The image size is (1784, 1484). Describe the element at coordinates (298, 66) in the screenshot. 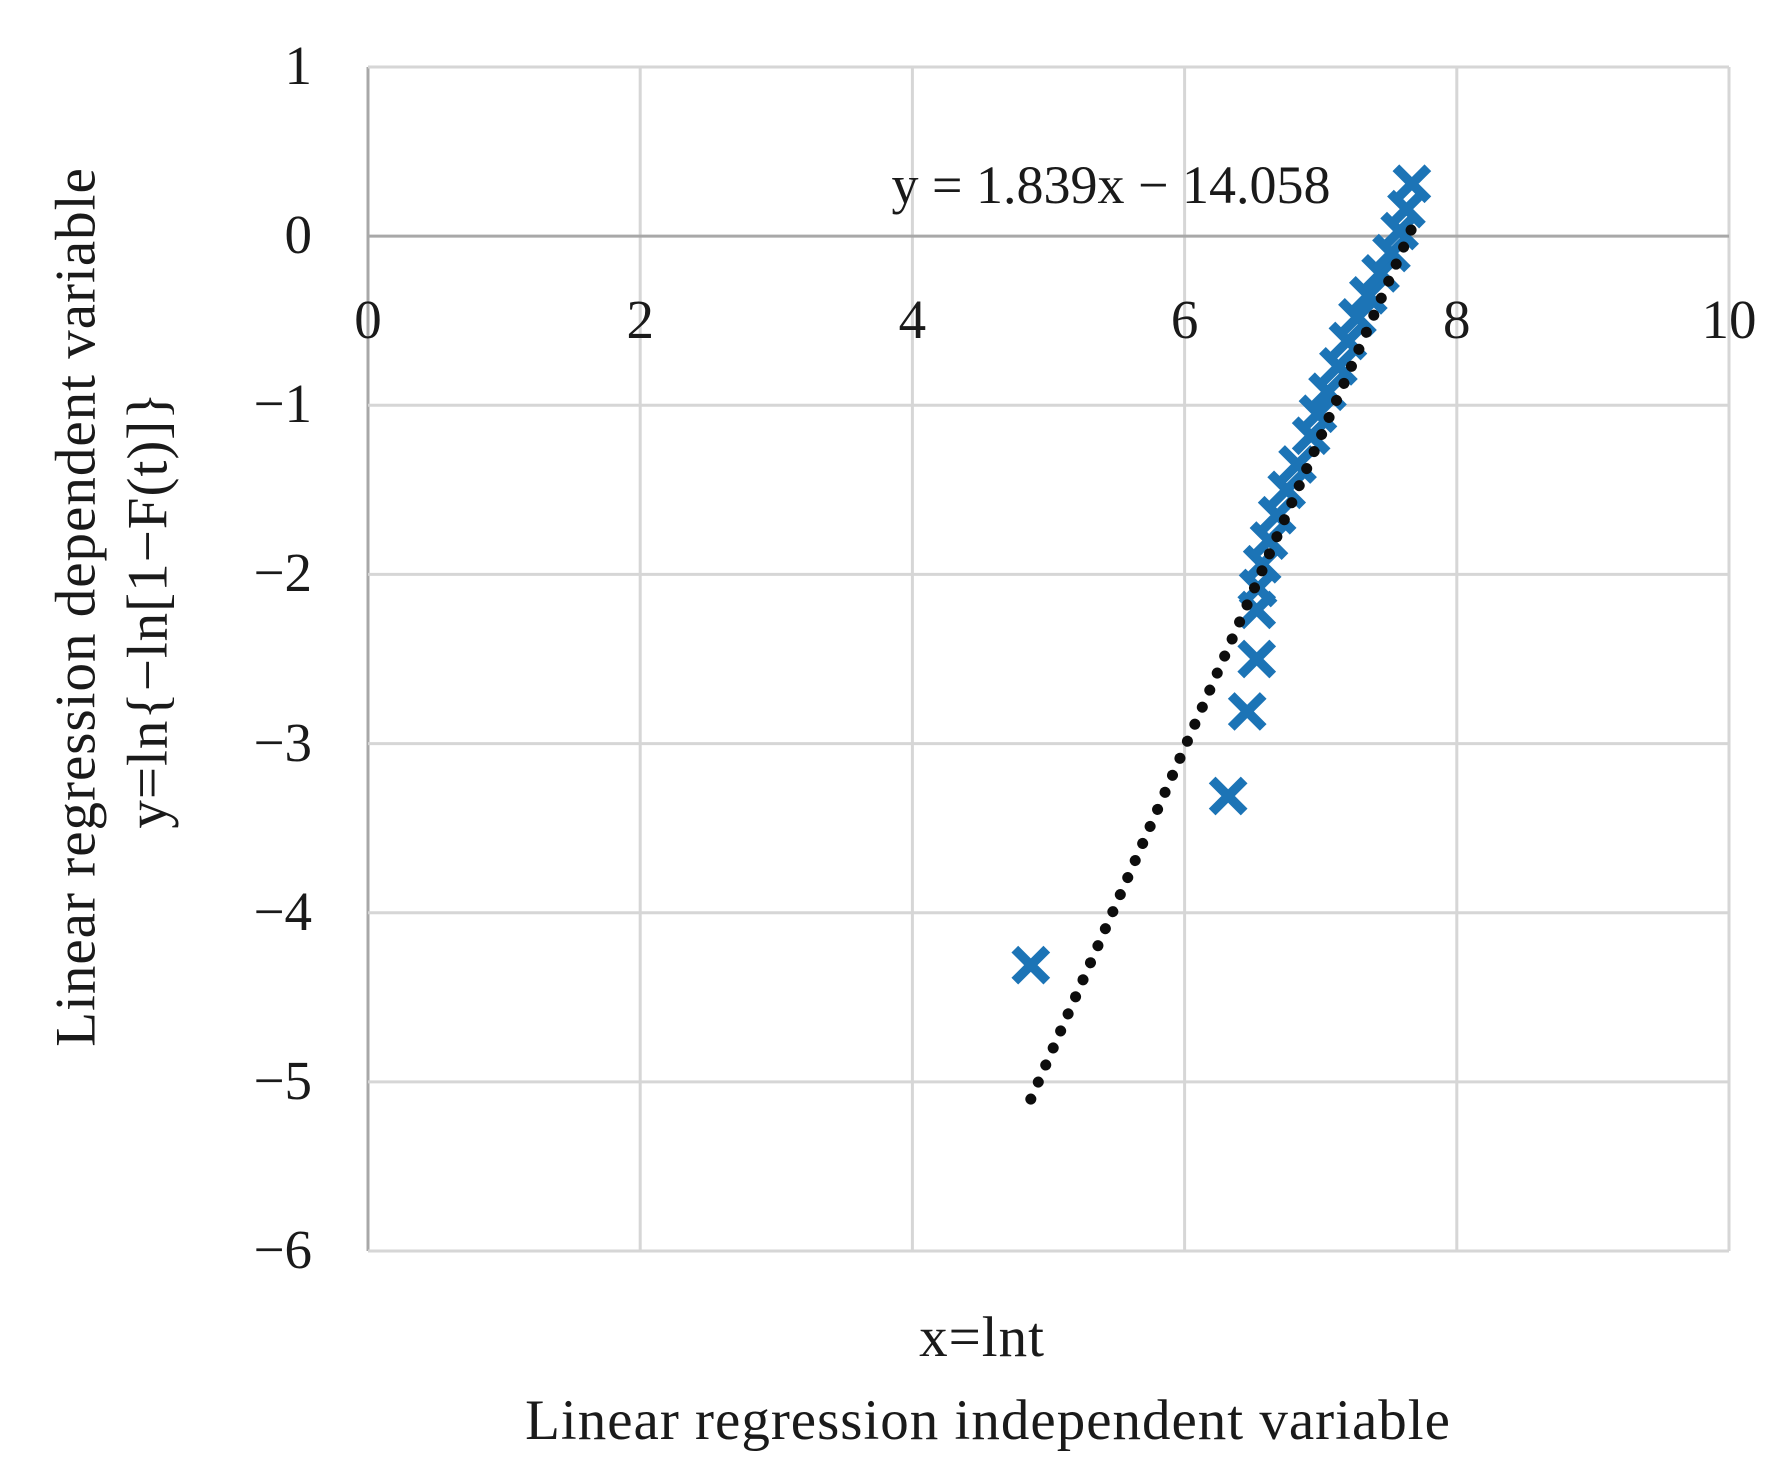

I see `y-tick-label: 1` at that location.